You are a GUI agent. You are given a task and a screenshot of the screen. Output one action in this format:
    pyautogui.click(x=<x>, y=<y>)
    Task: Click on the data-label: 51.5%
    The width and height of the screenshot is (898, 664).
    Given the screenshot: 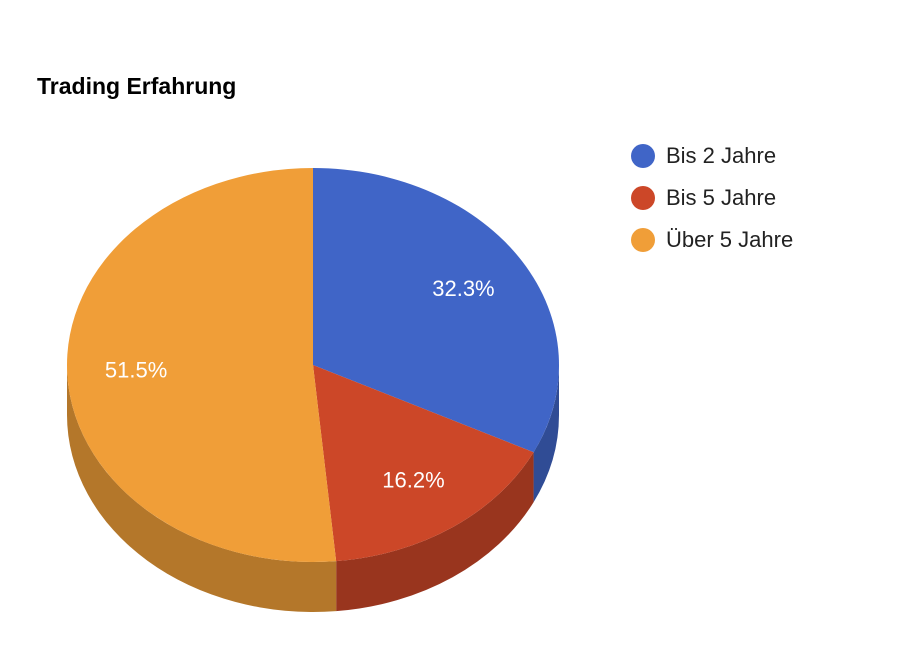 What is the action you would take?
    pyautogui.click(x=136, y=369)
    